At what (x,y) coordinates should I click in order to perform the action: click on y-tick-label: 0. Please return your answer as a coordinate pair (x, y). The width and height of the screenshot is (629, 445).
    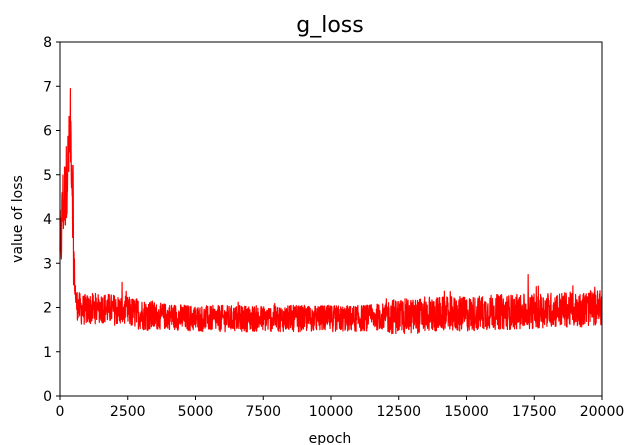
    Looking at the image, I should click on (47, 397).